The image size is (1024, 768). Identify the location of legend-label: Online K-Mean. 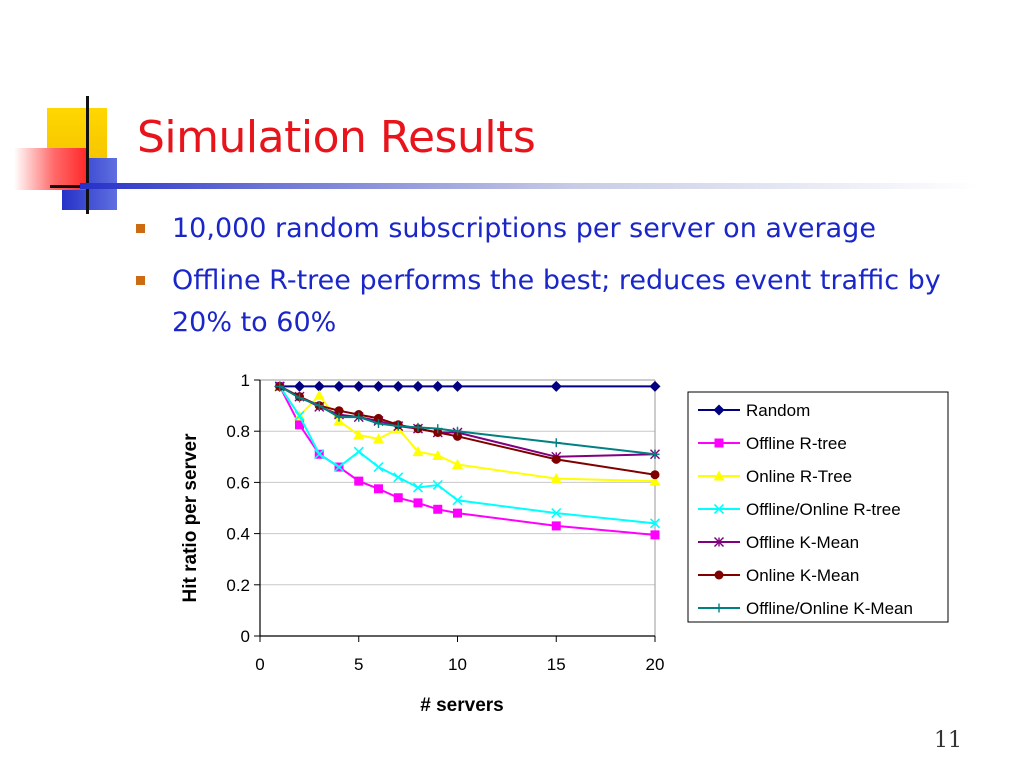
(802, 575).